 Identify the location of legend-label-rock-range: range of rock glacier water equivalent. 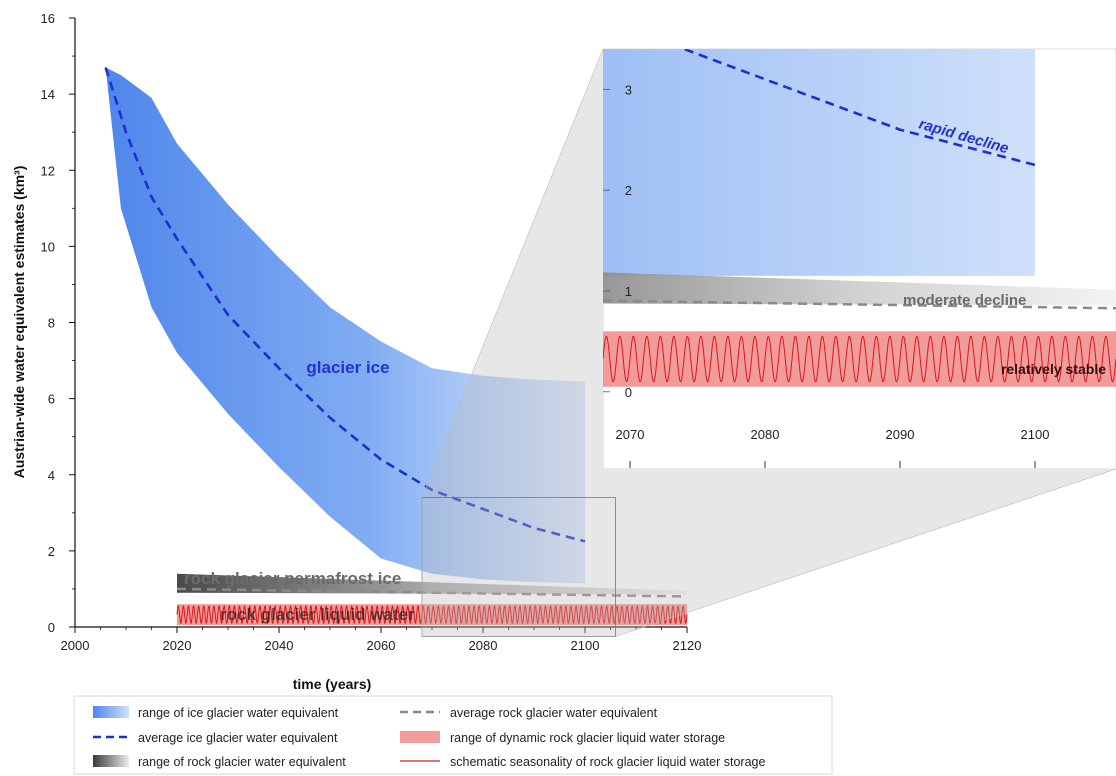
(242, 762).